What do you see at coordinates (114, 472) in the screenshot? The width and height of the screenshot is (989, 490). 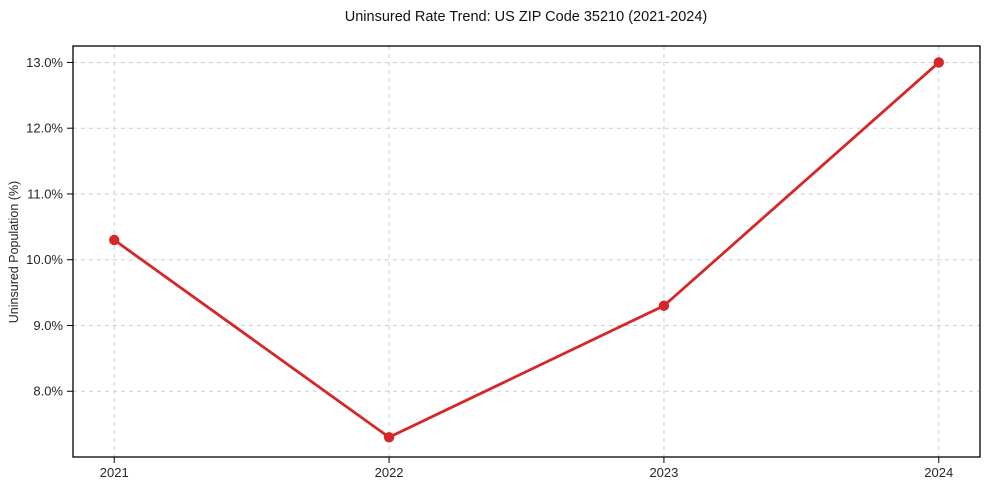 I see `x-tick-label: 2021` at bounding box center [114, 472].